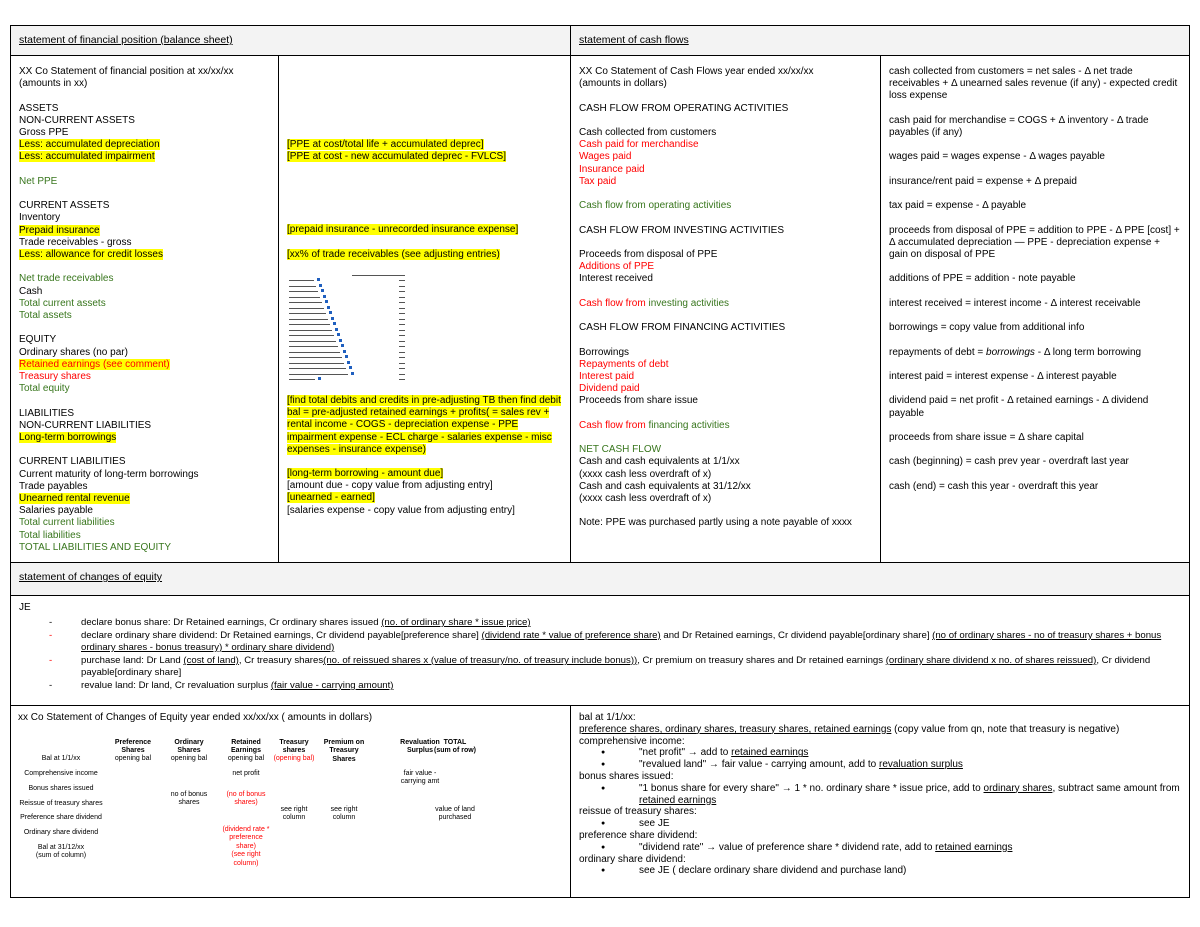 The height and width of the screenshot is (927, 1200). What do you see at coordinates (456, 622) in the screenshot?
I see `text-segment: (no. of ordinary share * issue price)` at bounding box center [456, 622].